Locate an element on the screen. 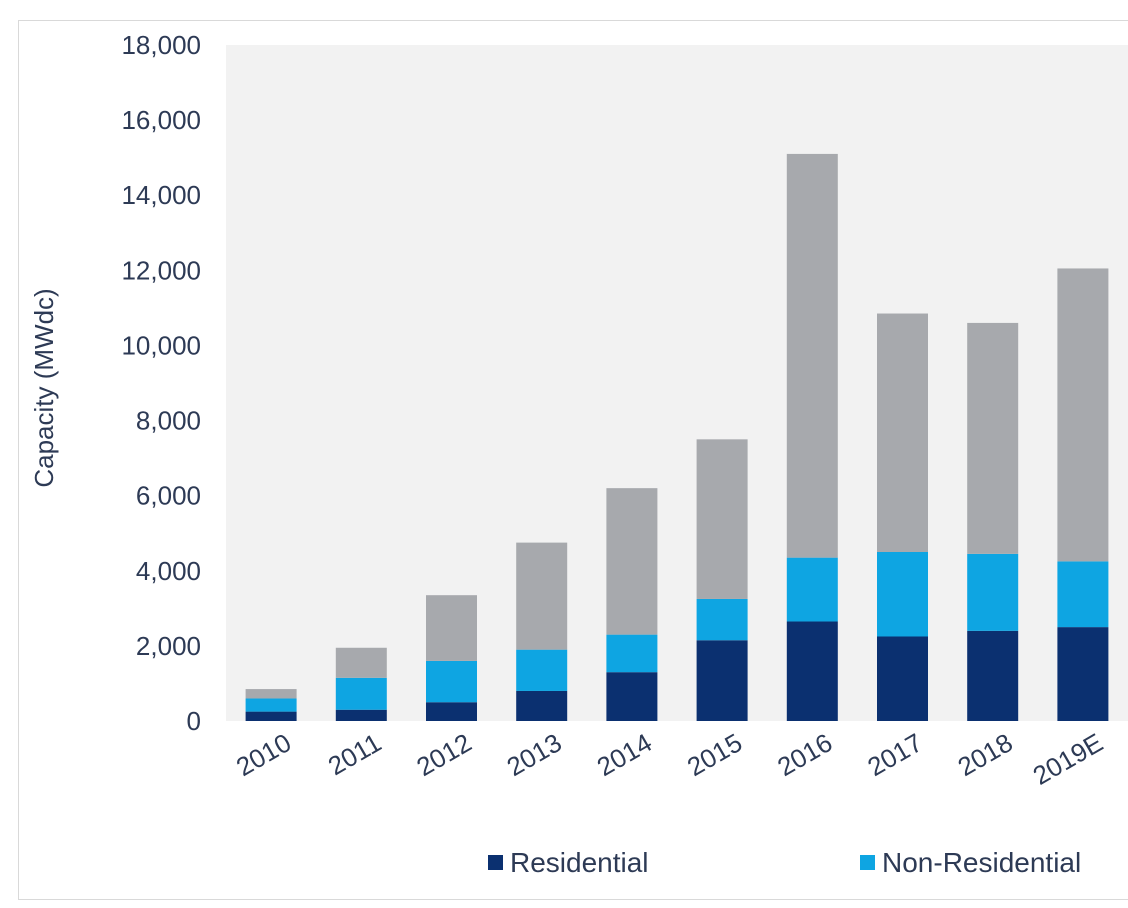 The image size is (1128, 908). y-tick-label: 10,000 is located at coordinates (161, 345).